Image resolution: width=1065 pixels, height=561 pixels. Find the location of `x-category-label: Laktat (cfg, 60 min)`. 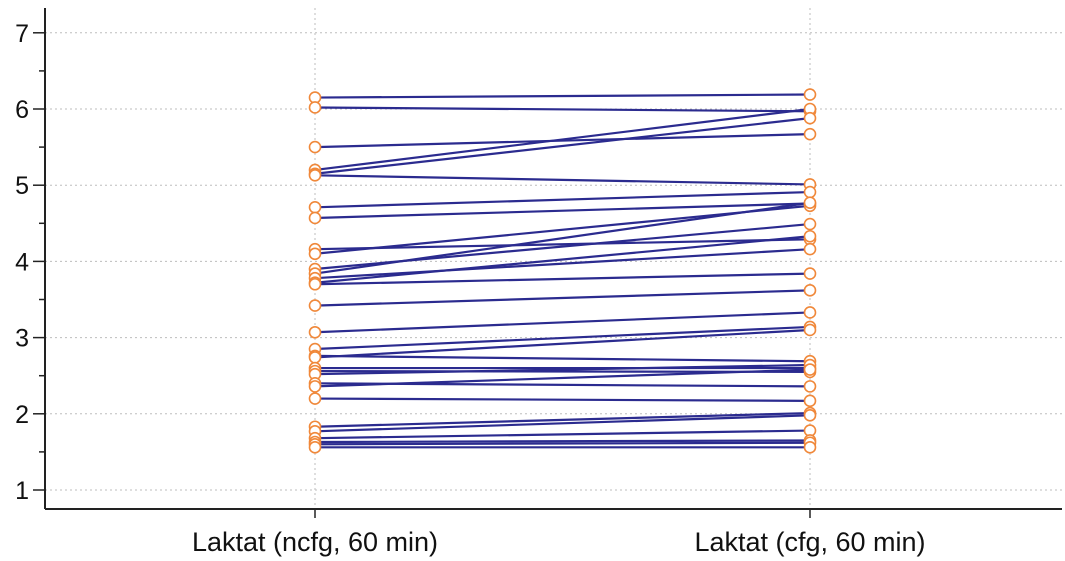

x-category-label: Laktat (cfg, 60 min) is located at coordinates (809, 542).